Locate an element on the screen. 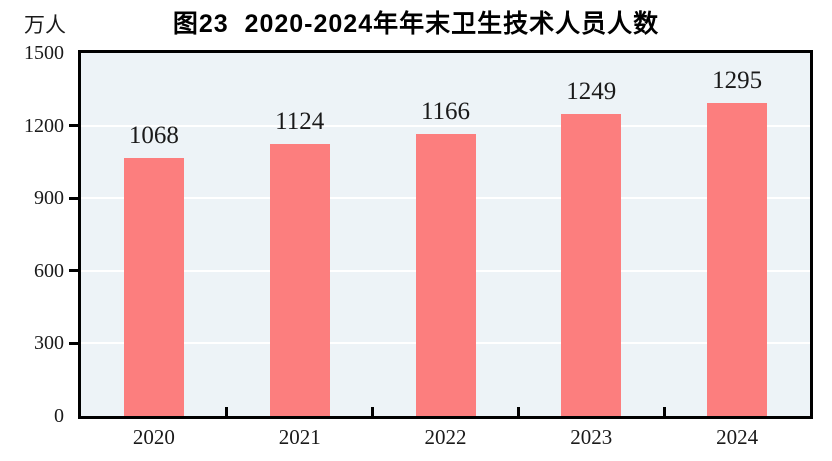  y-axis-tick-label-0: 0 is located at coordinates (59, 416).